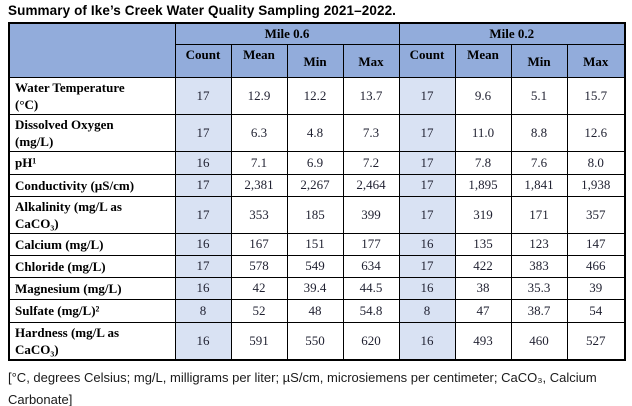 The height and width of the screenshot is (406, 632). What do you see at coordinates (483, 132) in the screenshot?
I see `data-cell: 11.0` at bounding box center [483, 132].